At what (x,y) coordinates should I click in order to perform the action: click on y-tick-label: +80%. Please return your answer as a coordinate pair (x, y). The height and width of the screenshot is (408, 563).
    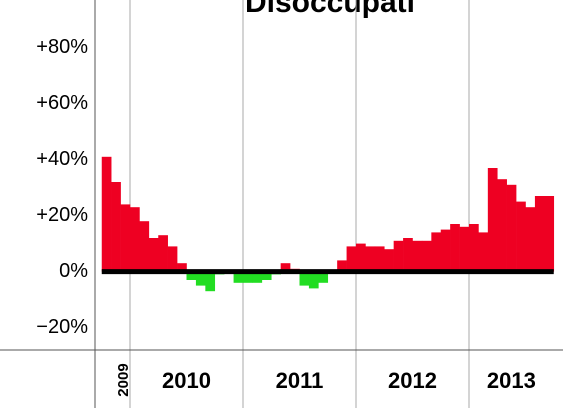
    Looking at the image, I should click on (62, 47).